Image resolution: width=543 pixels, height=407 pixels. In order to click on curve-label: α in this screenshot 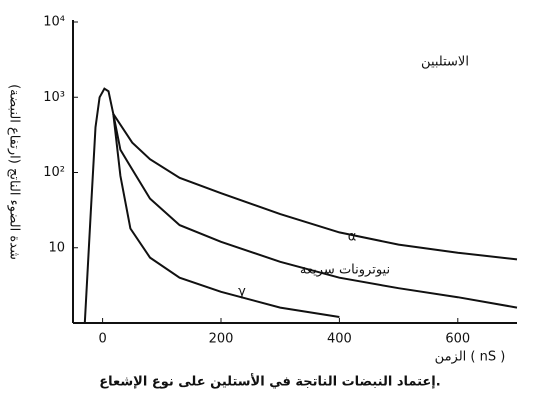, I will do `click(352, 237)`.